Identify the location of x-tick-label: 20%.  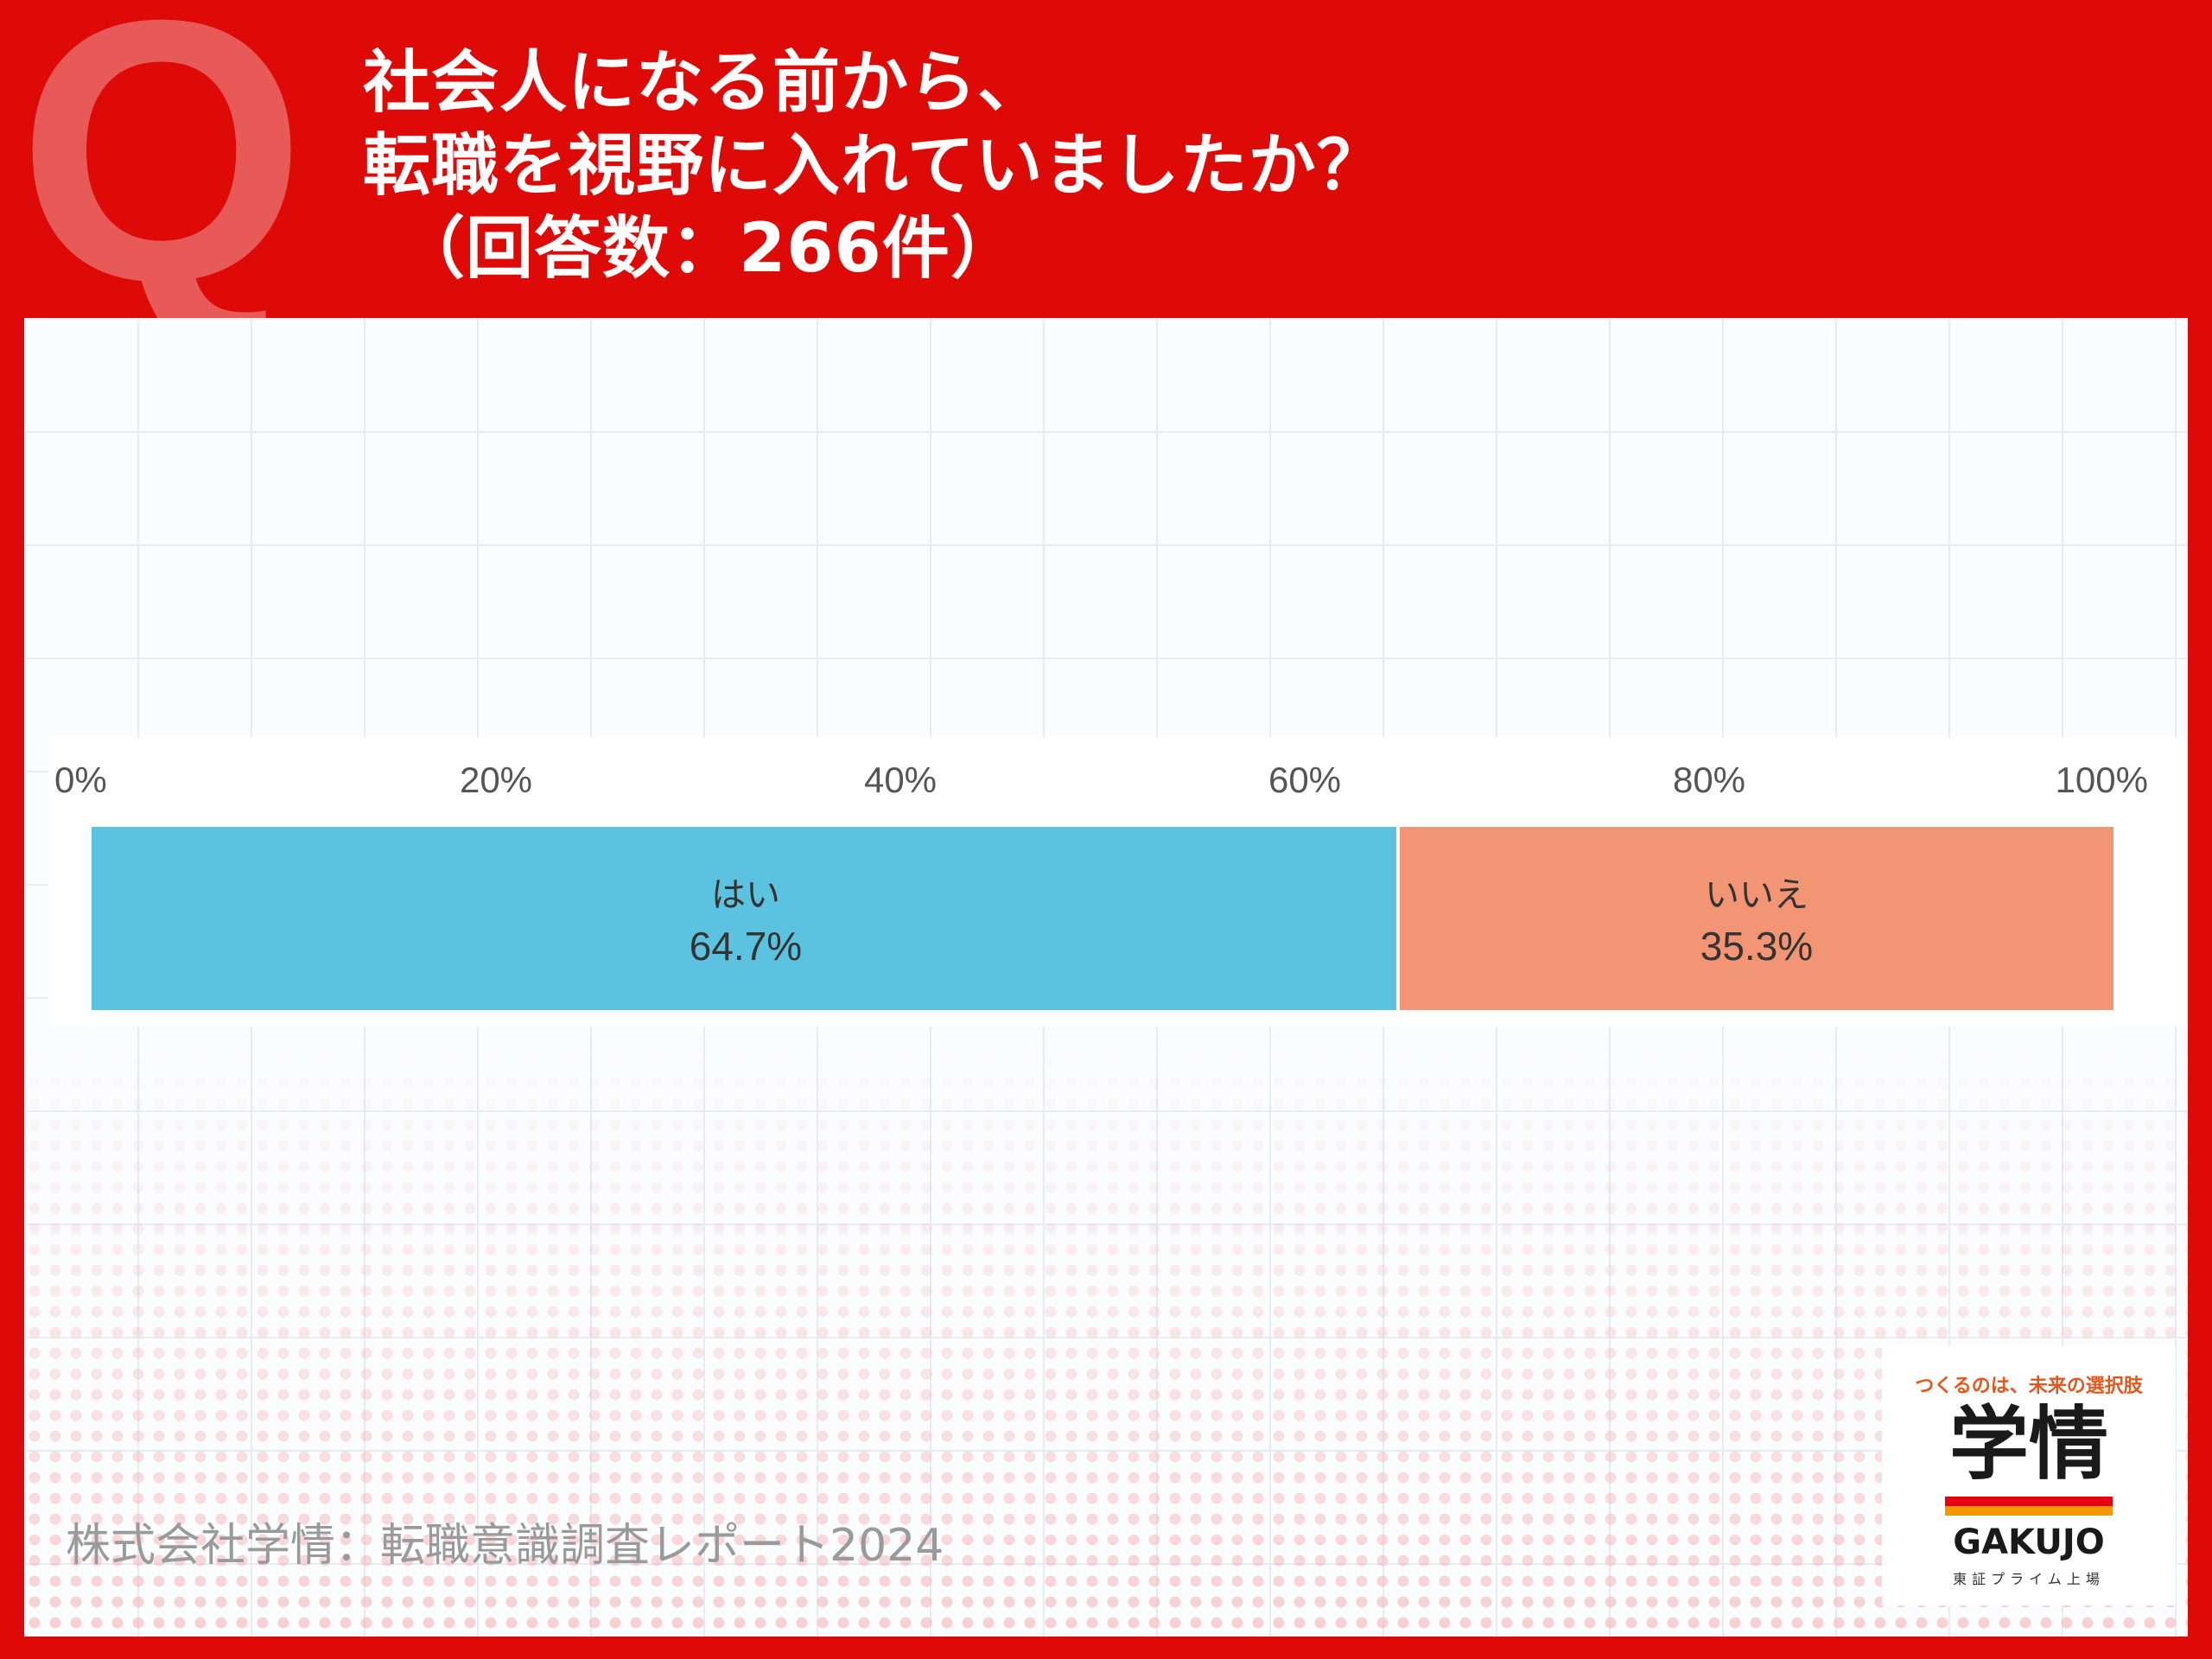
(496, 780).